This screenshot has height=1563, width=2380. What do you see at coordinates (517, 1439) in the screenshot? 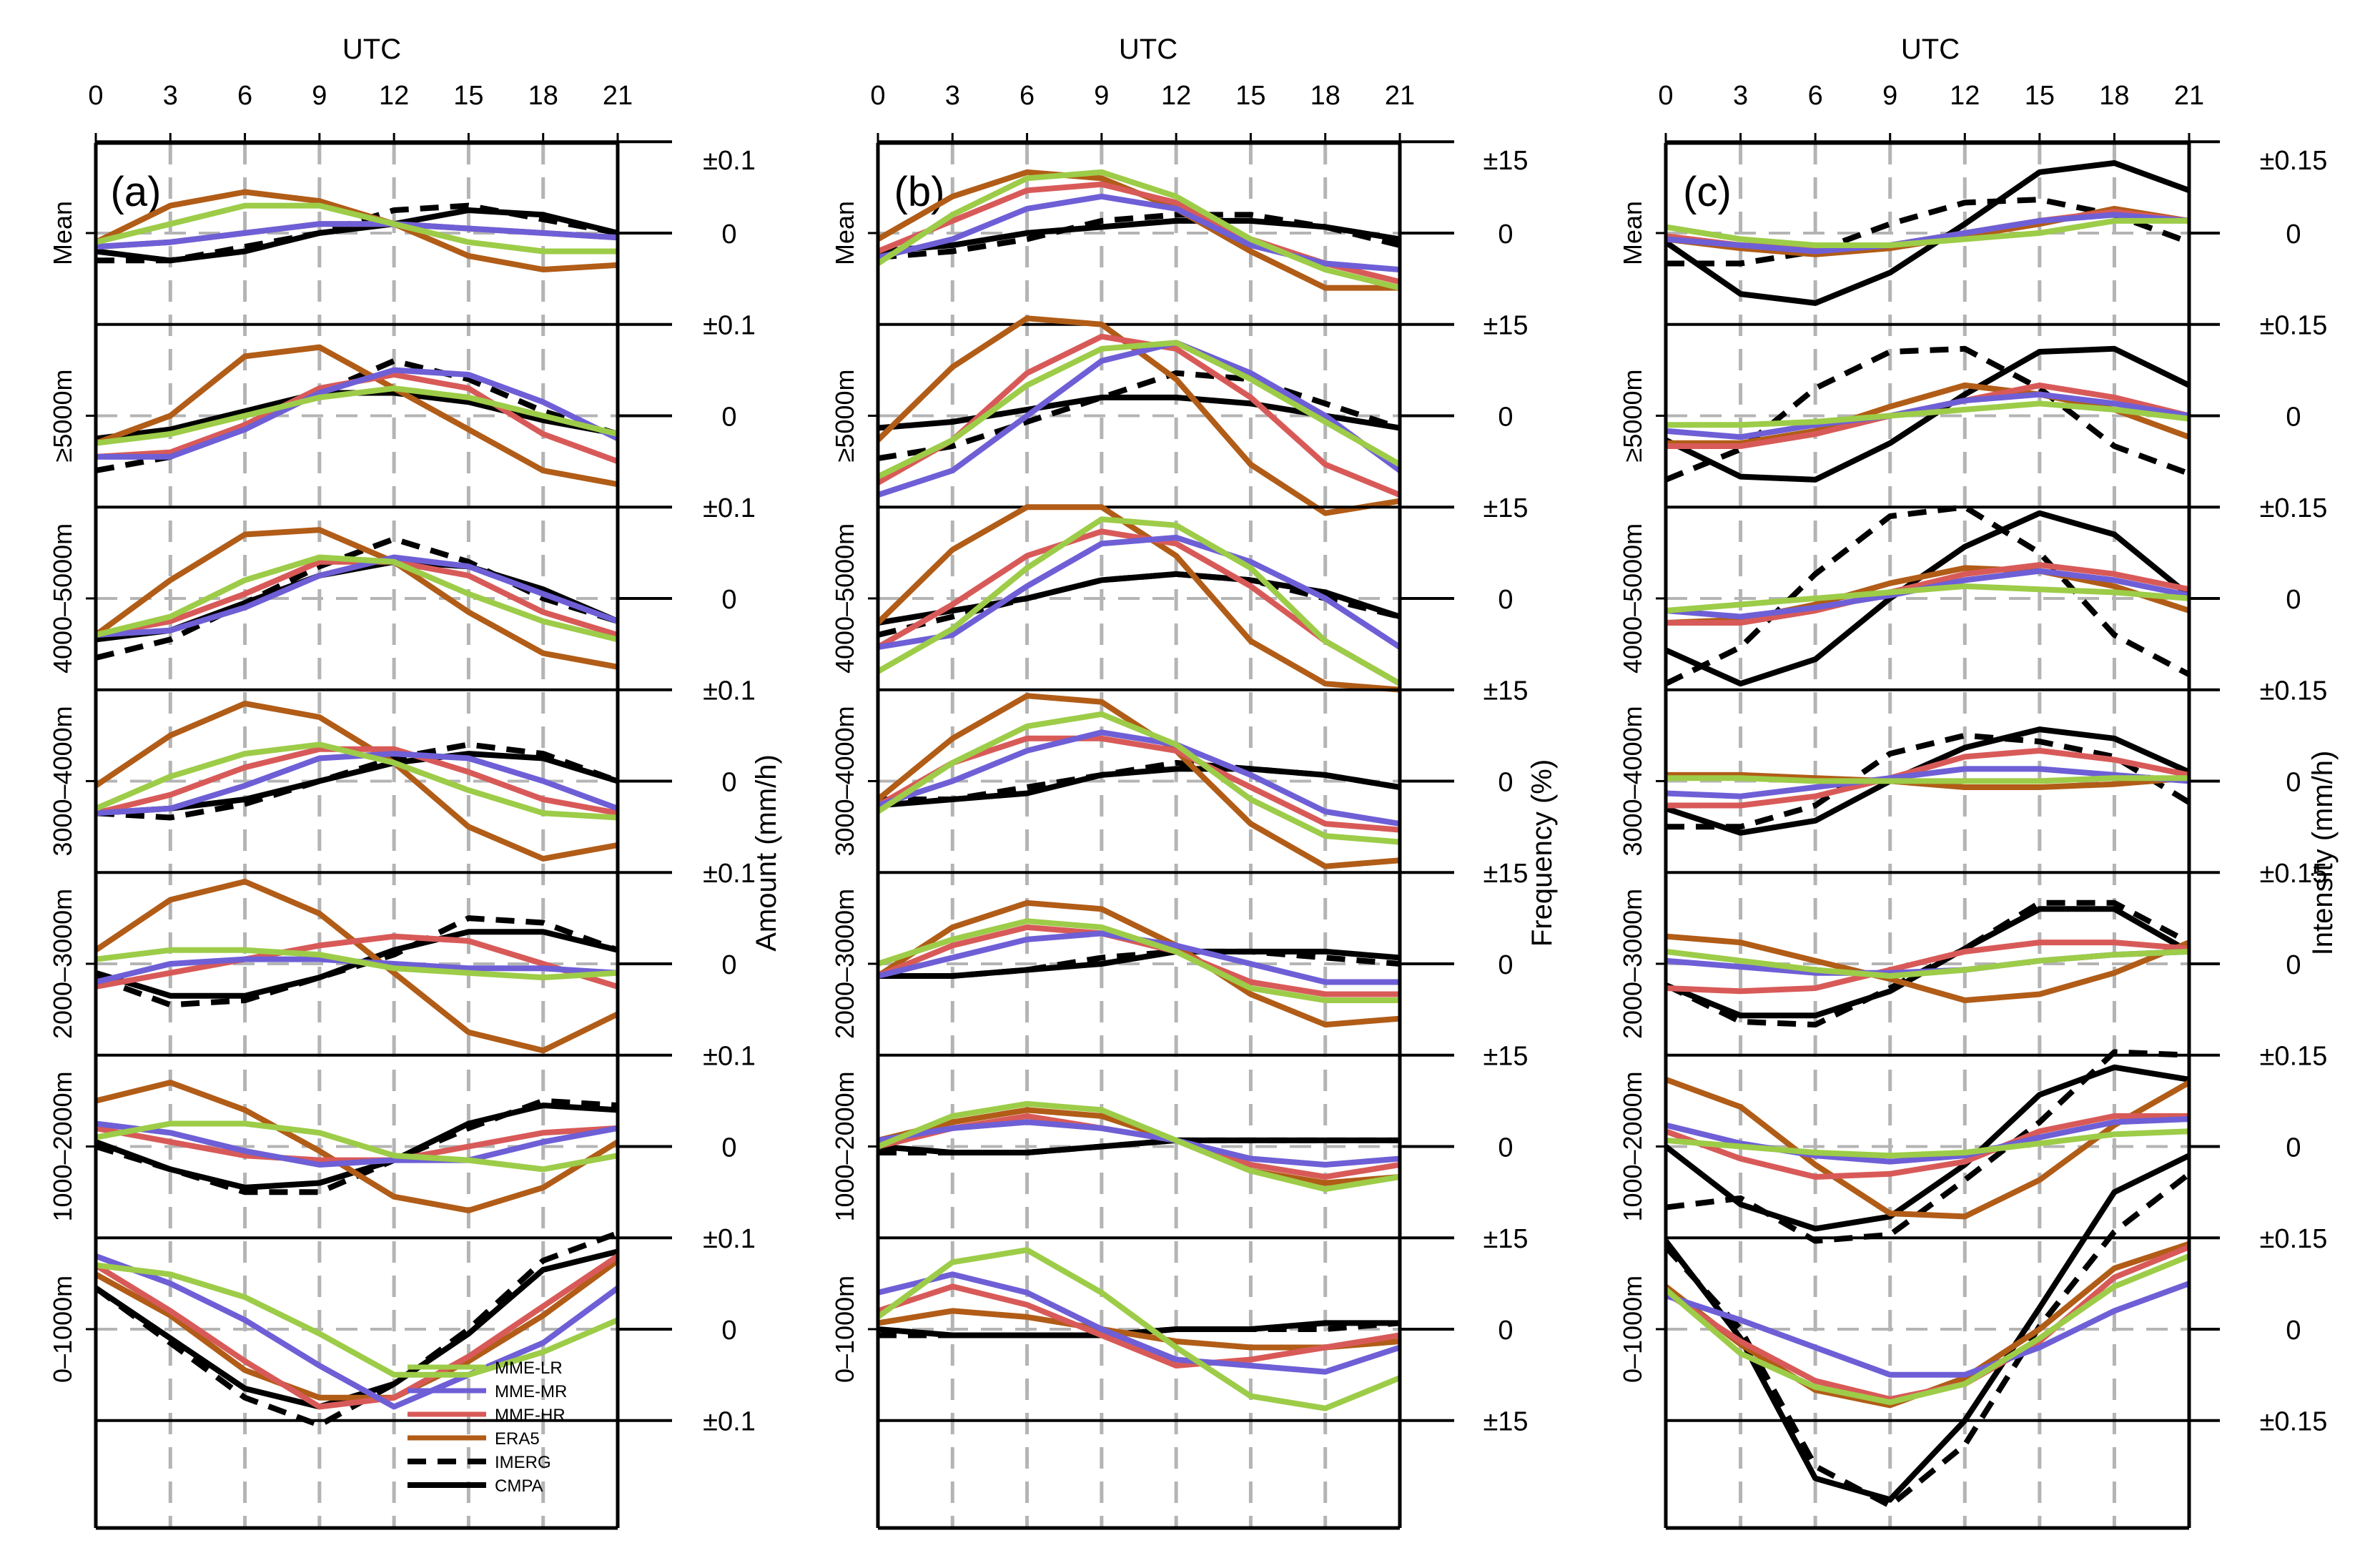
I see `legend-label-era5: ERA5` at bounding box center [517, 1439].